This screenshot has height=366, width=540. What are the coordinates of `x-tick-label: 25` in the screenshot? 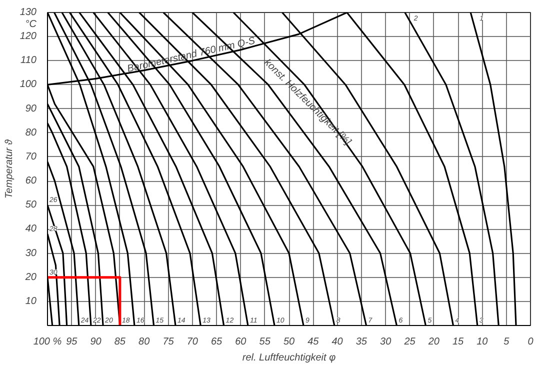 It's located at (409, 342).